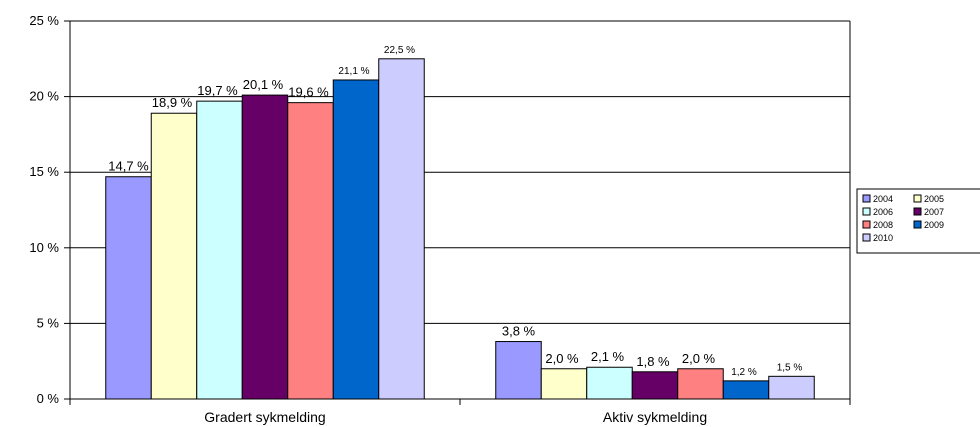 Image resolution: width=980 pixels, height=427 pixels. I want to click on legend-item-label: 2005, so click(934, 199).